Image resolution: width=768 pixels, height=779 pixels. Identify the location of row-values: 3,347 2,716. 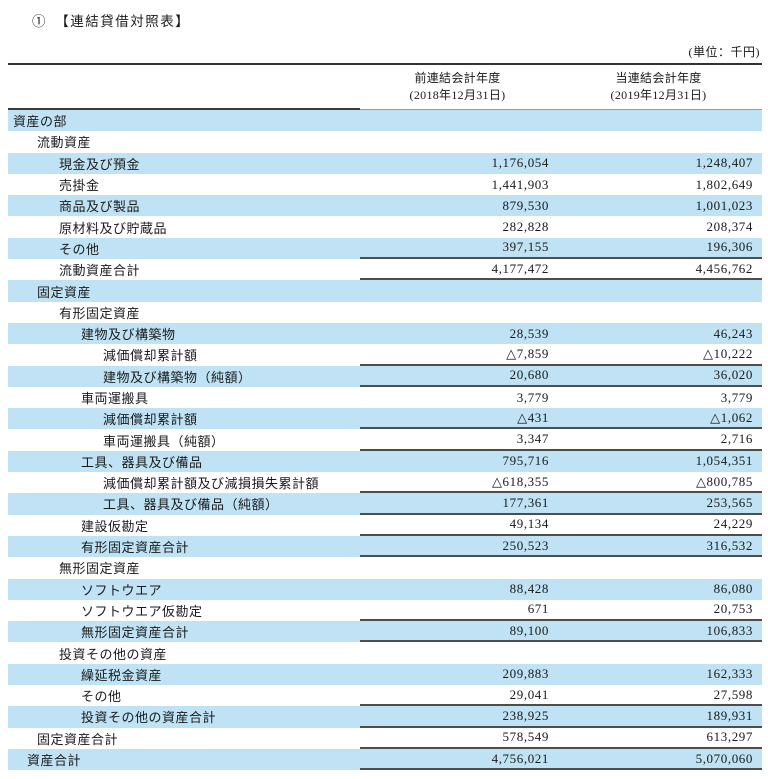
(561, 440).